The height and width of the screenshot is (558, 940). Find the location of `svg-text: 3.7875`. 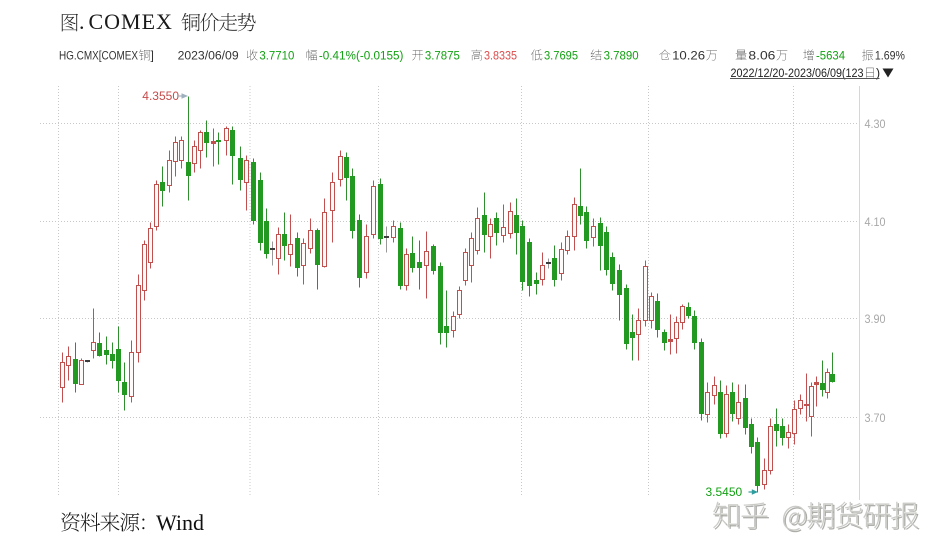

svg-text: 3.7875 is located at coordinates (442, 56).